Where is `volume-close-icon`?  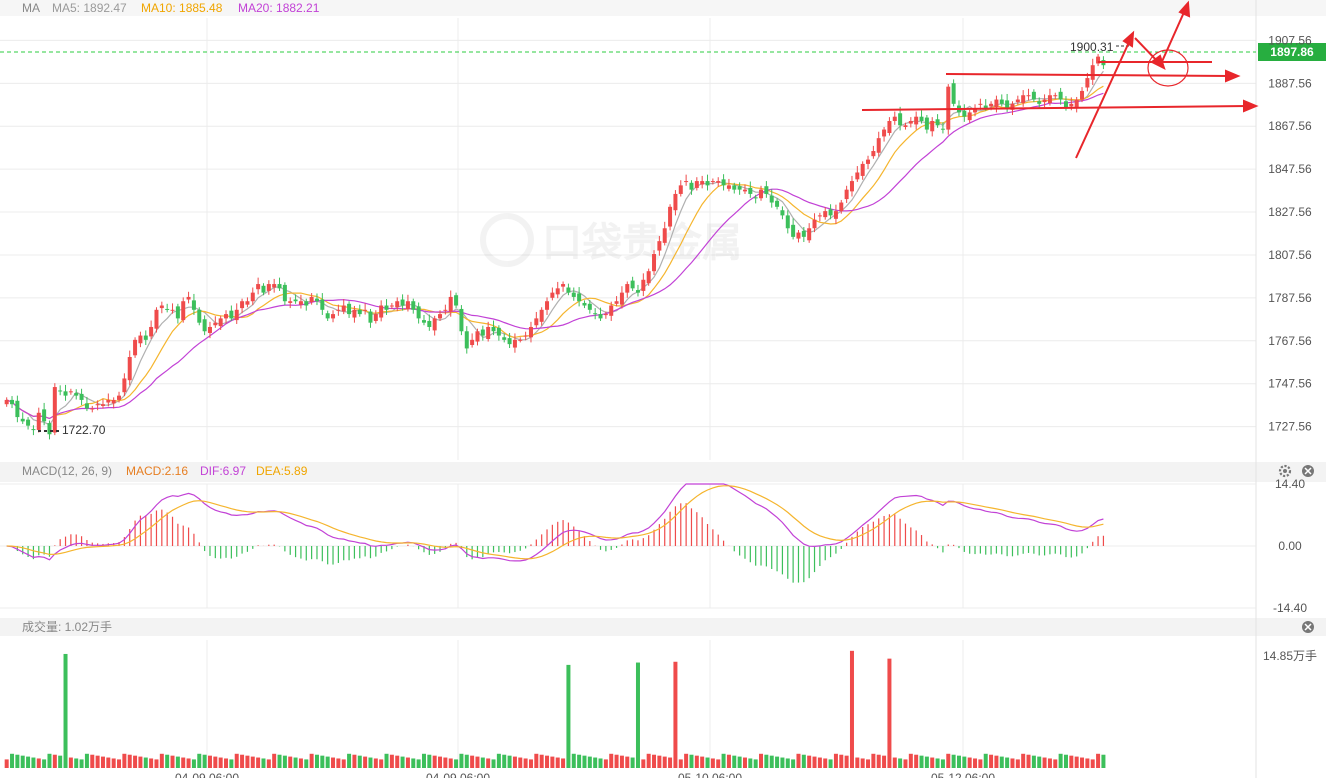
volume-close-icon is located at coordinates (1308, 627).